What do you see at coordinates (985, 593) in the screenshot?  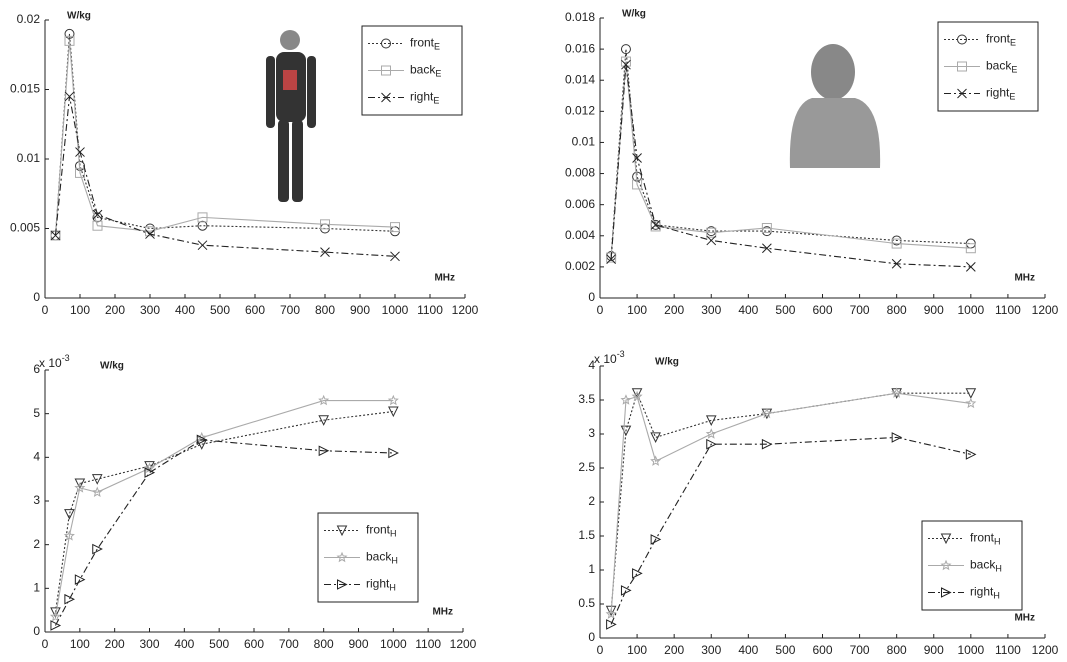 I see `legend-label: rightH` at bounding box center [985, 593].